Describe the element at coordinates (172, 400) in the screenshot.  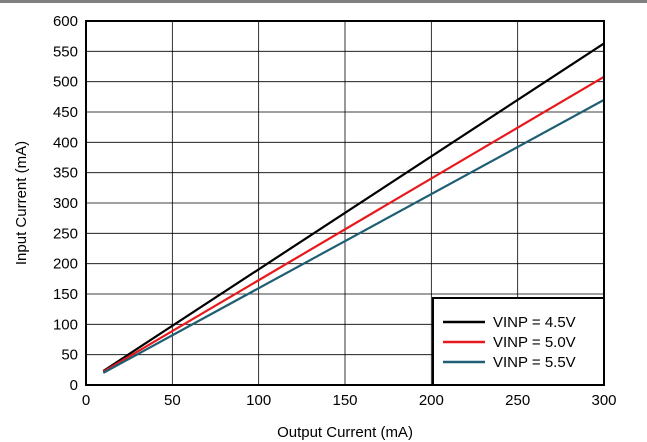
I see `x-tick-label: 50` at that location.